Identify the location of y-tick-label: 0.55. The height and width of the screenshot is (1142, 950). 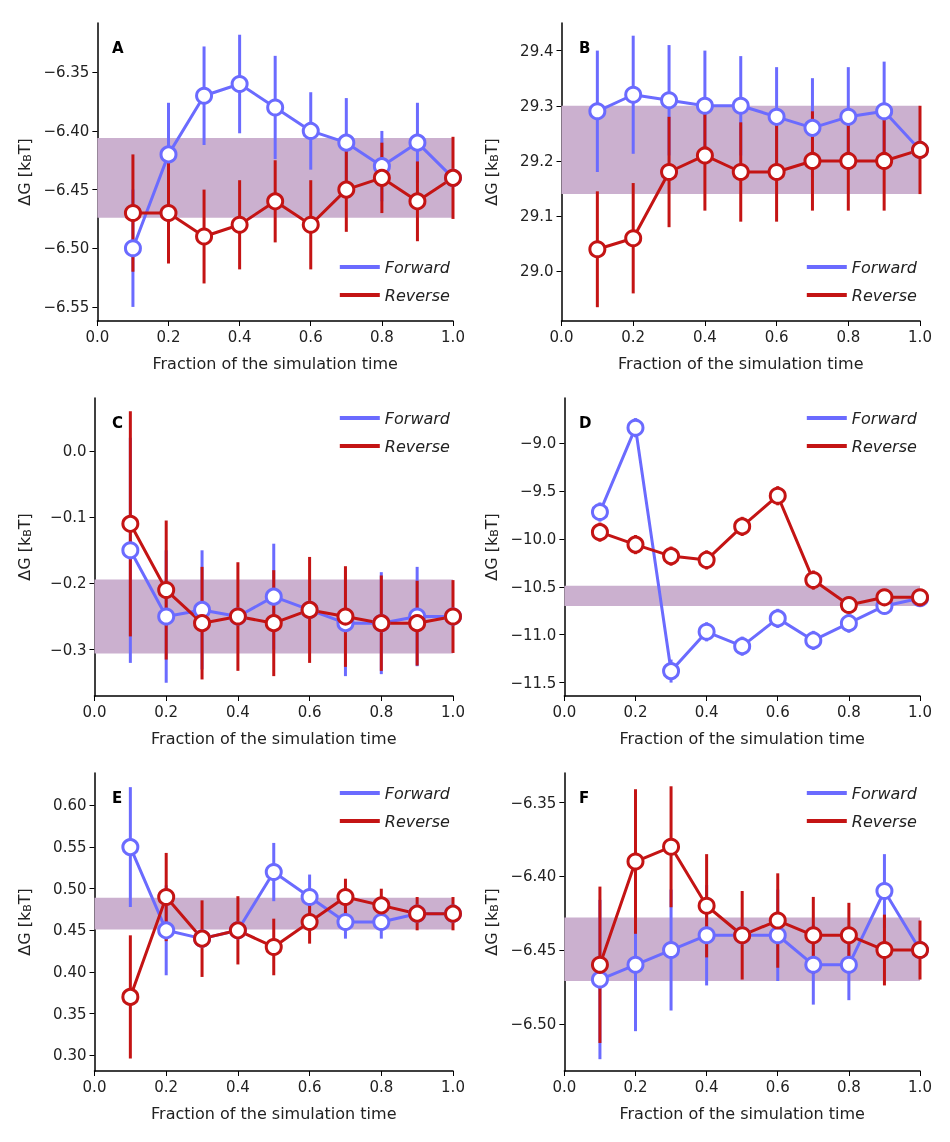
(70, 847).